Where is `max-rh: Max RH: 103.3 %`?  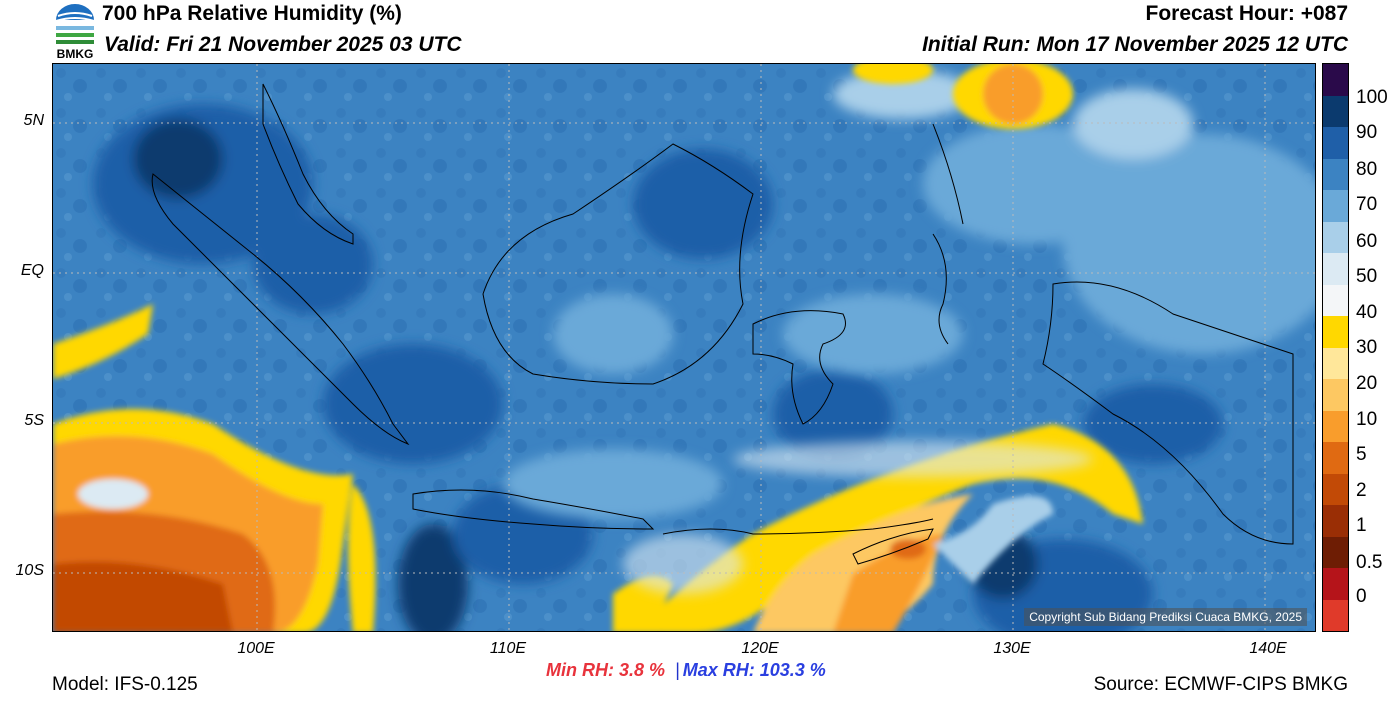 max-rh: Max RH: 103.3 % is located at coordinates (754, 670).